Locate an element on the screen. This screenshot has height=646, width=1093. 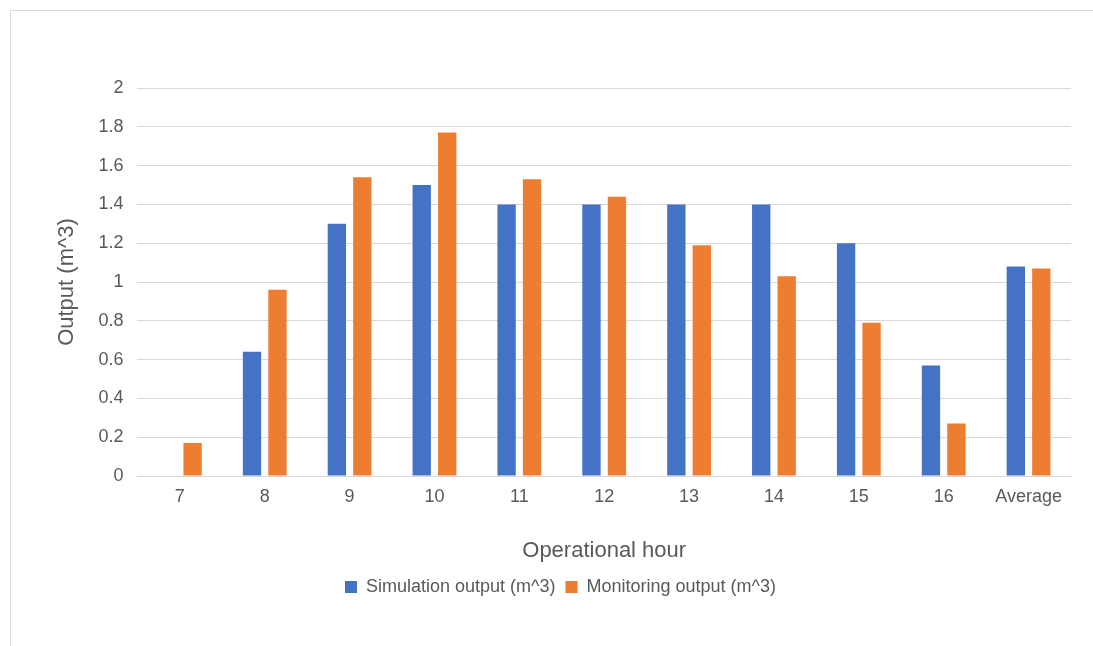
x-tick-label: 8 is located at coordinates (264, 495).